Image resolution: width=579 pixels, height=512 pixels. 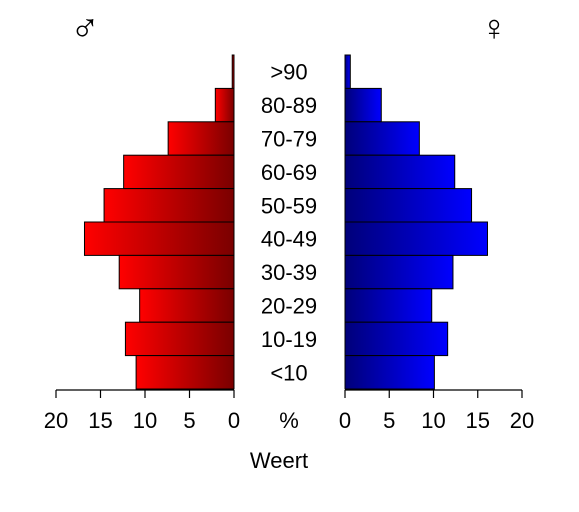 I want to click on category-label: <10, so click(x=288, y=372).